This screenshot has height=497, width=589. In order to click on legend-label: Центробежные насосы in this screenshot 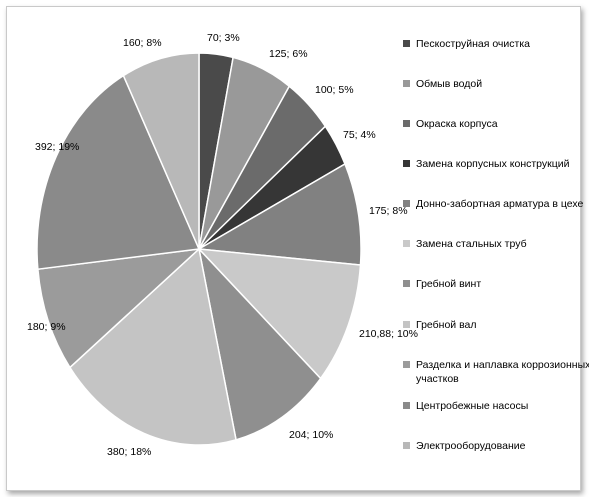, I will do `click(472, 406)`.